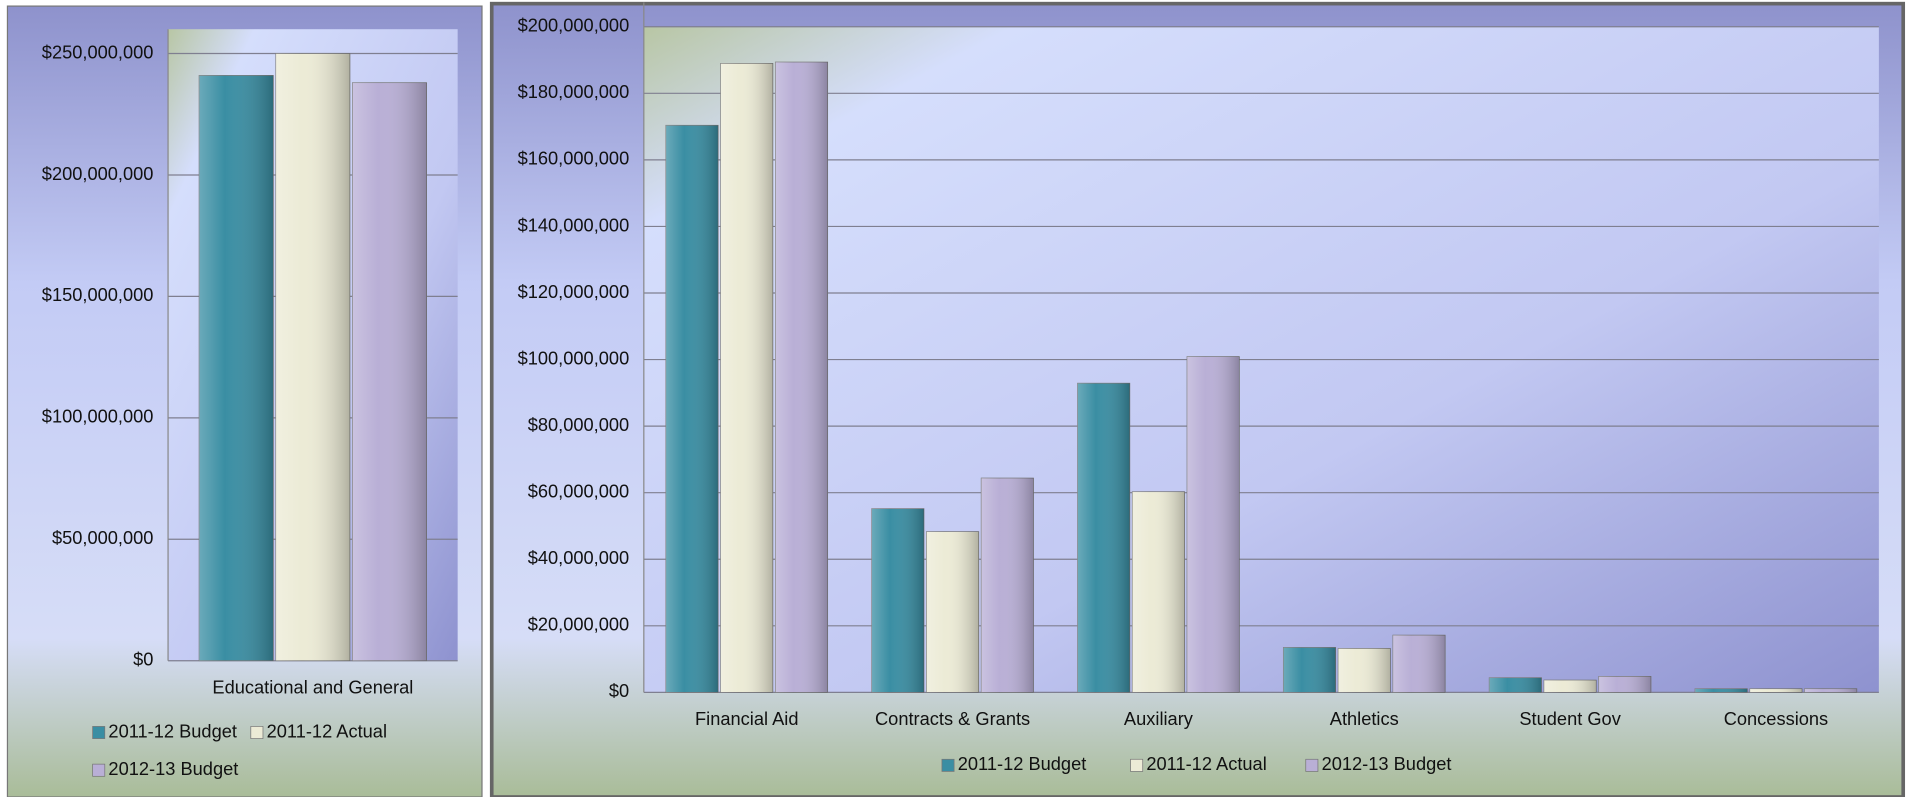  I want to click on x-tick-label: Educational and General, so click(312, 687).